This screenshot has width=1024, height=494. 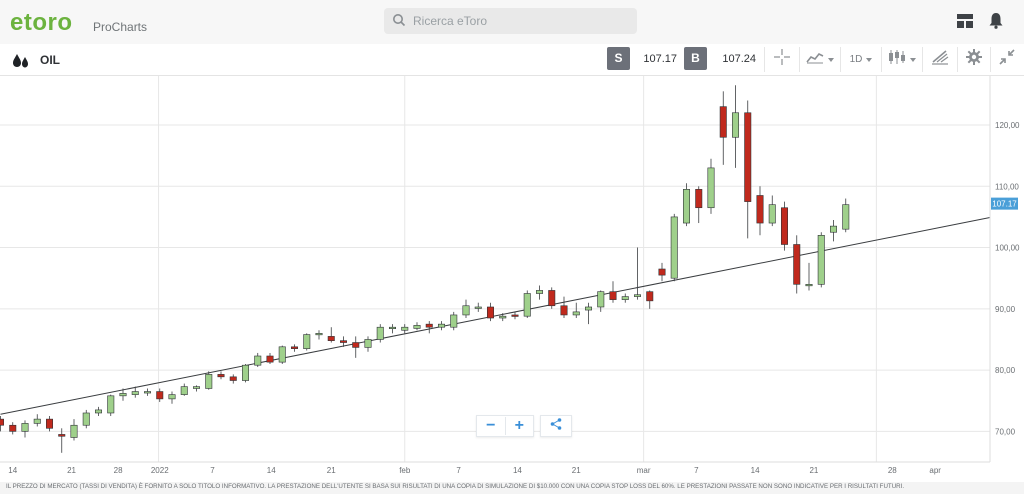 I want to click on buy-button: B, so click(x=695, y=58).